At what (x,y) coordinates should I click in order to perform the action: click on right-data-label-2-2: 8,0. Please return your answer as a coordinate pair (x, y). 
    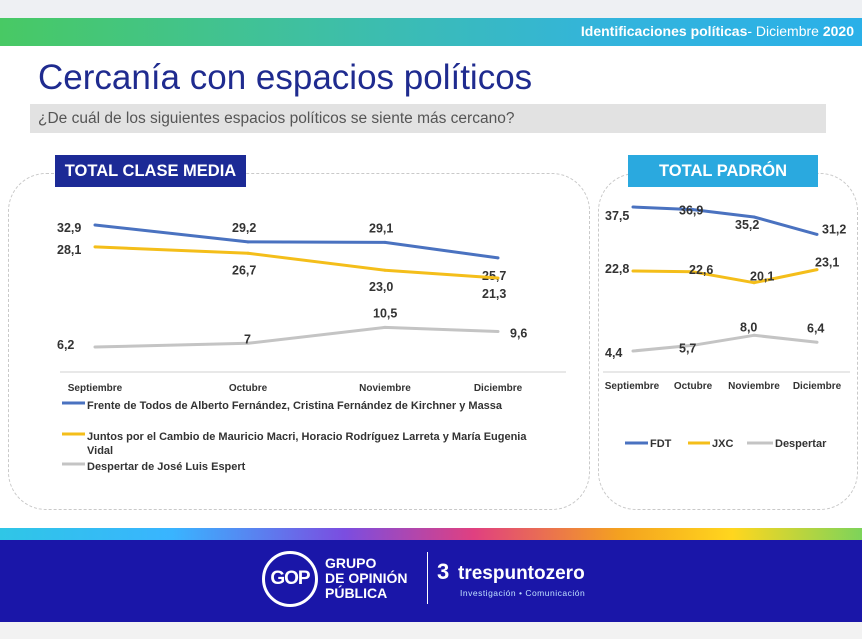
    Looking at the image, I should click on (748, 327).